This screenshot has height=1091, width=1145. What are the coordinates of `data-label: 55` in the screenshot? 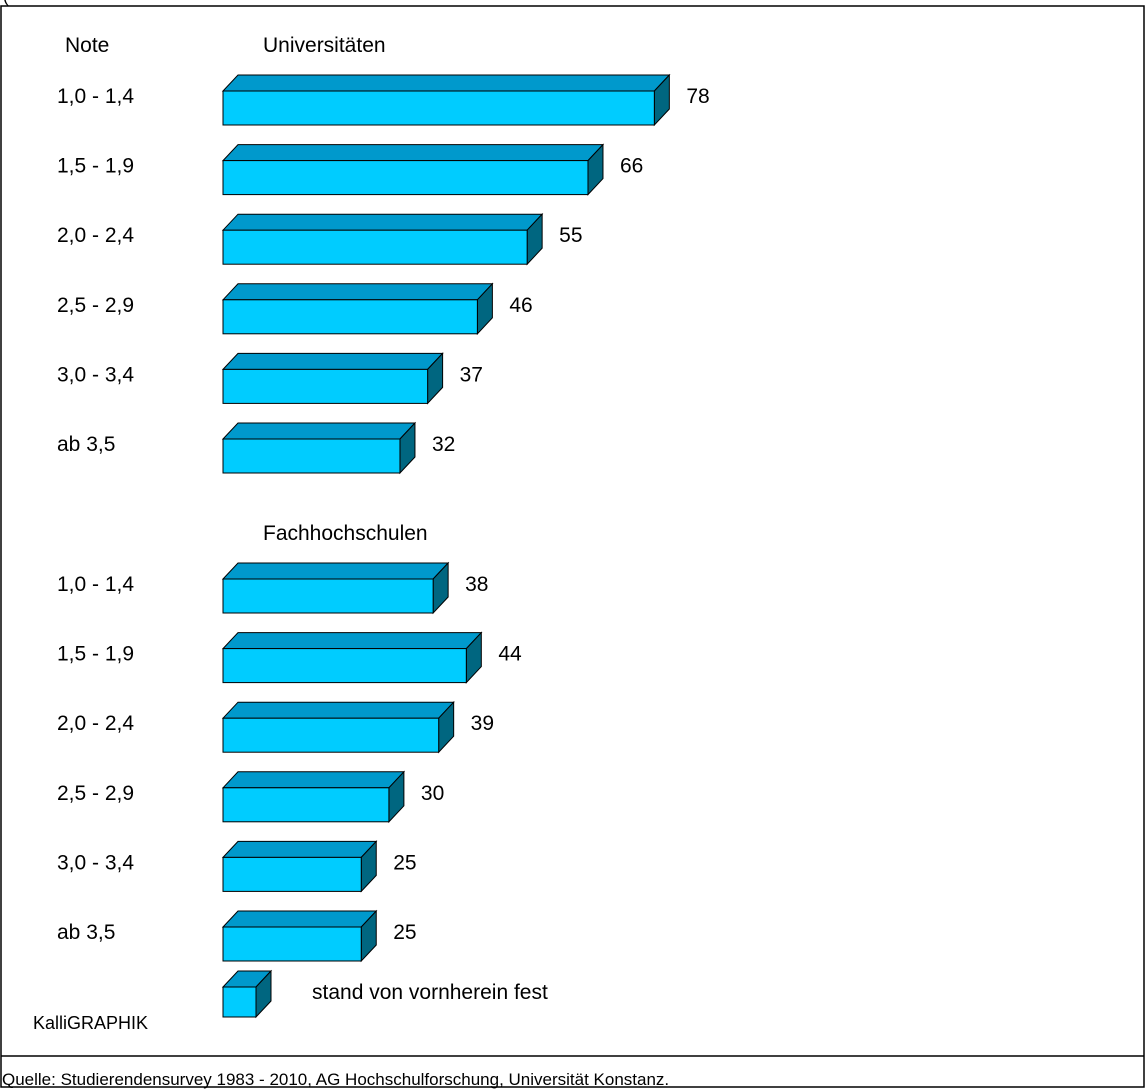 It's located at (570, 235).